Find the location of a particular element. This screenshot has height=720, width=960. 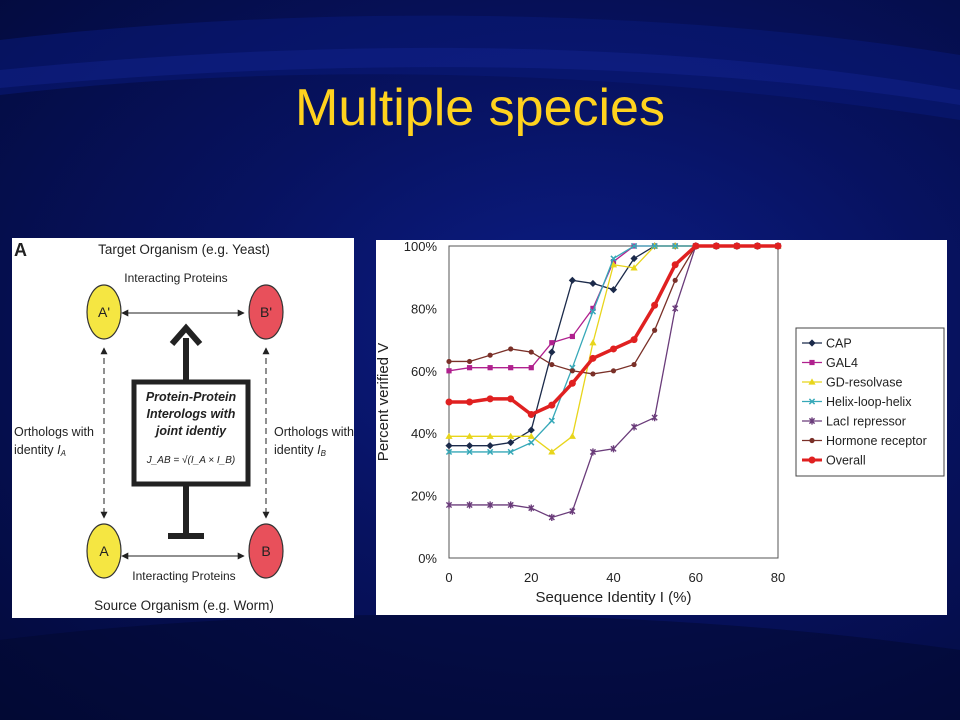

interolog-box is located at coordinates (191, 433).